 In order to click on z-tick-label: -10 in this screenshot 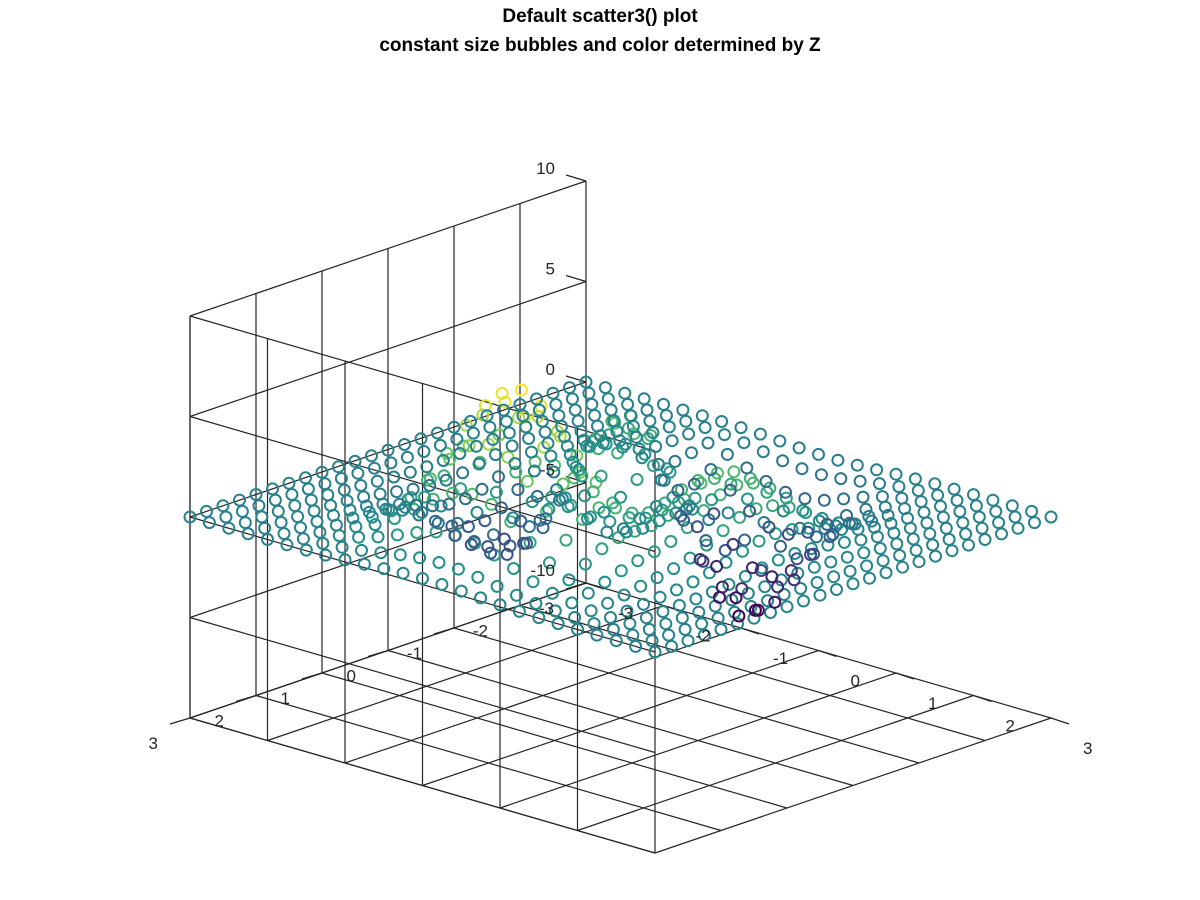, I will do `click(542, 570)`.